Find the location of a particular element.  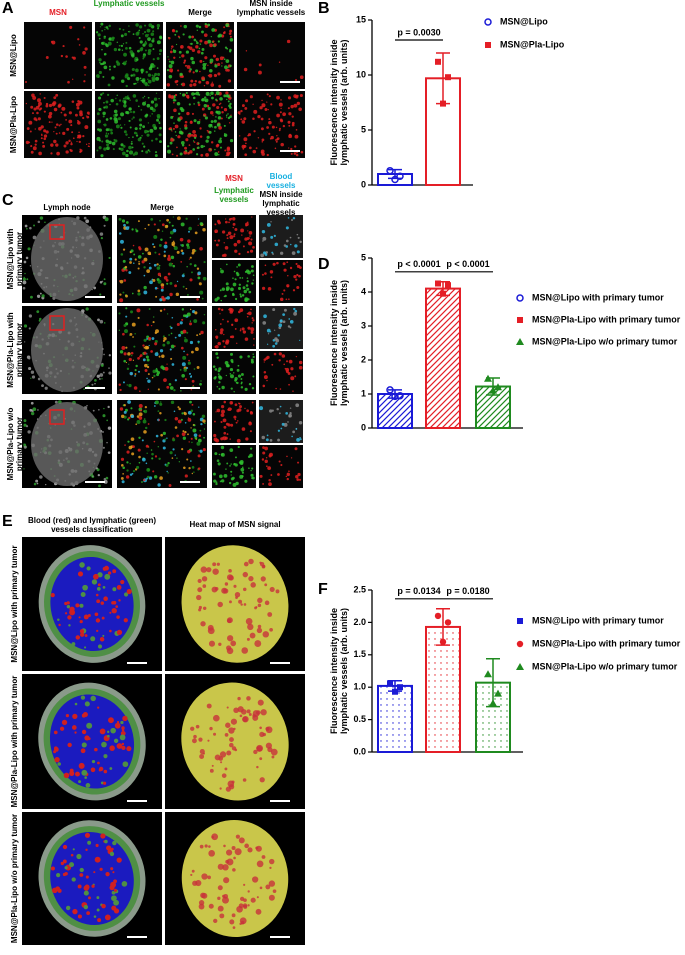

legend-label: MSN@Pla-Lipo w/o primary tumor is located at coordinates (605, 341).